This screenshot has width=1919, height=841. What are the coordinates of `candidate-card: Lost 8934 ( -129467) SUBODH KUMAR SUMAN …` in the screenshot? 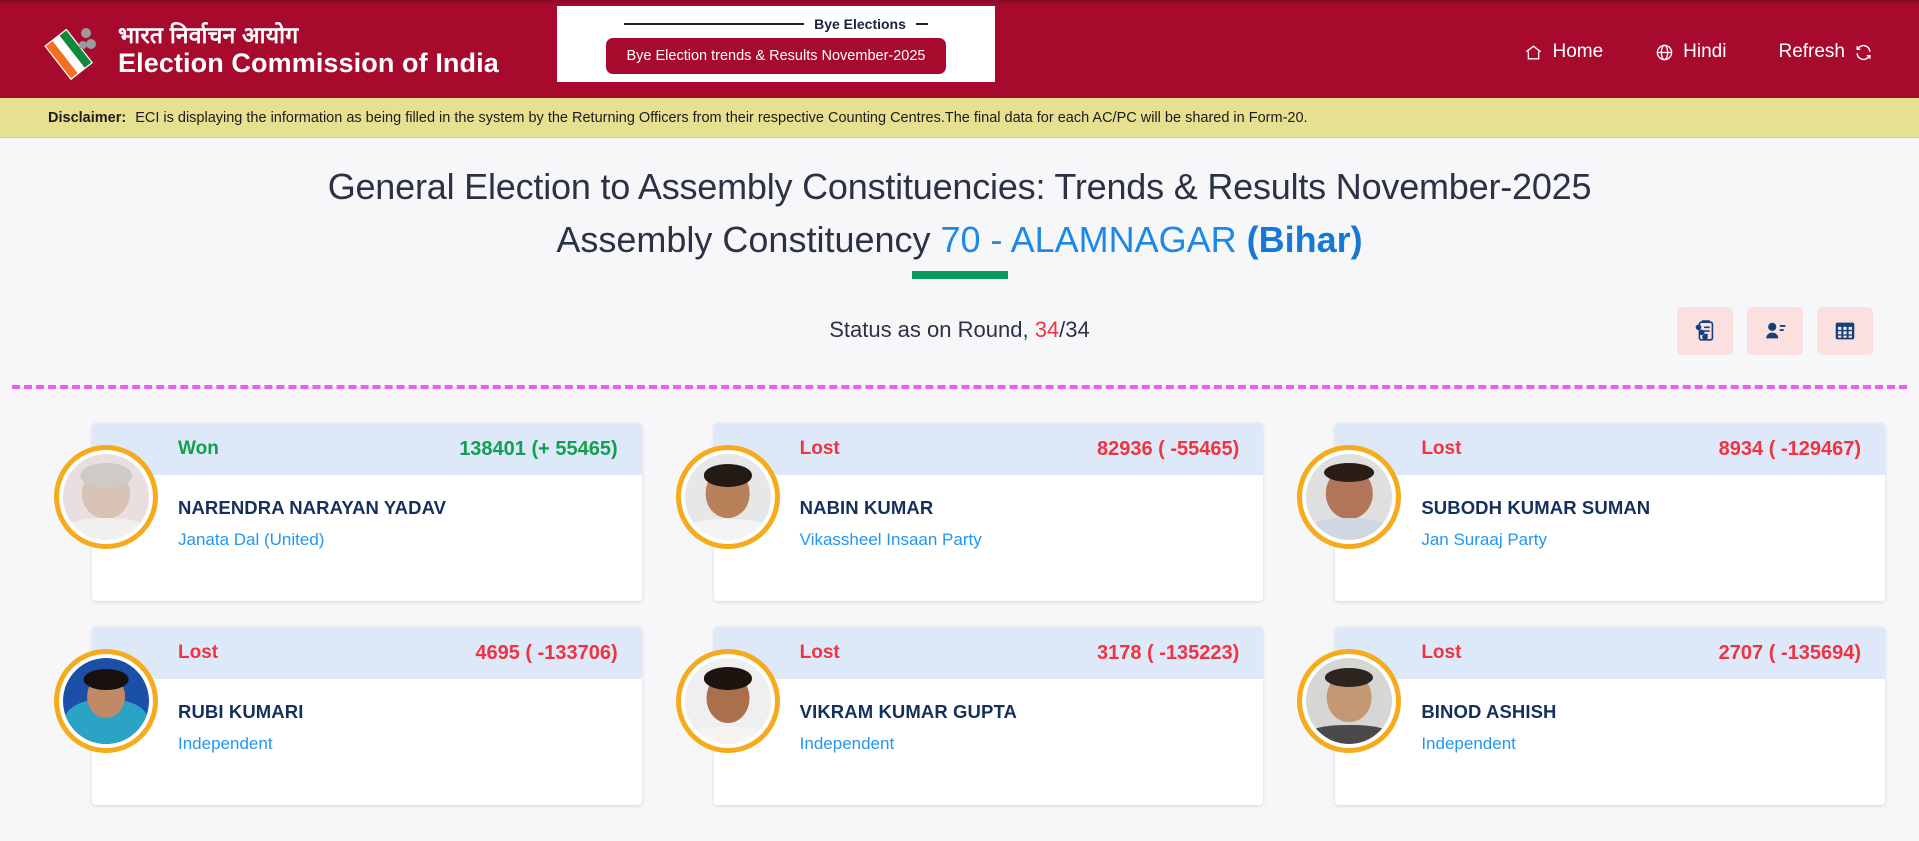 It's located at (1581, 512).